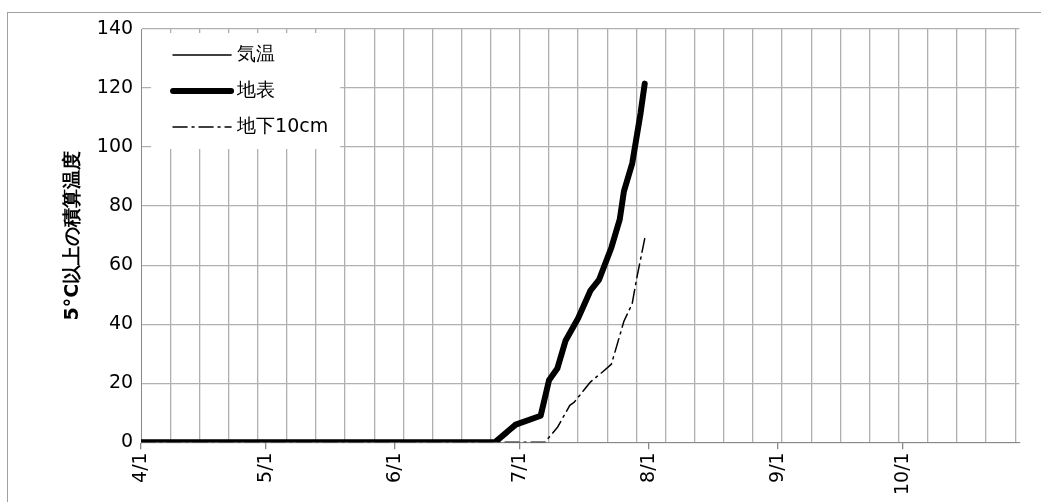 This screenshot has width=1041, height=502. Describe the element at coordinates (139, 467) in the screenshot. I see `x-tick-label: 4/1` at that location.